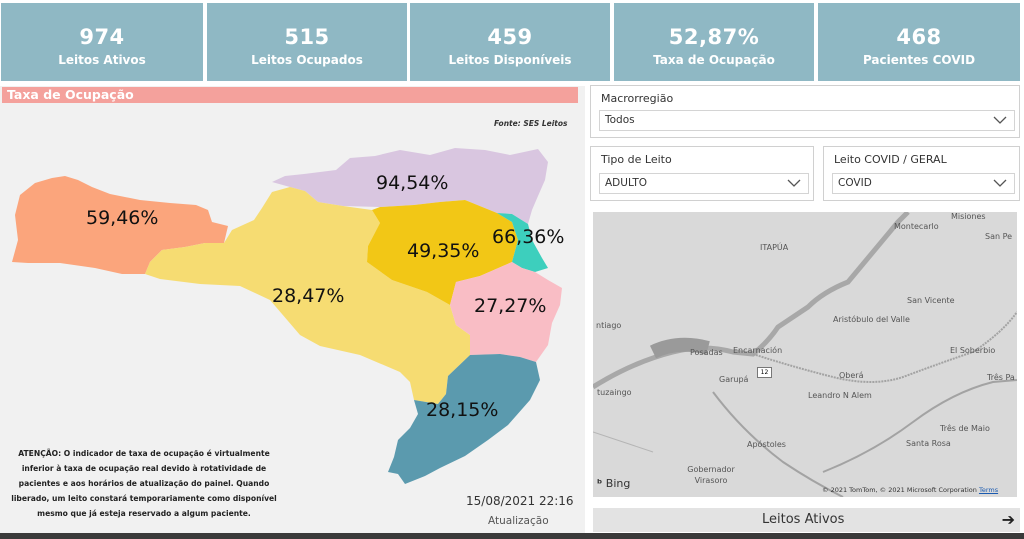 The height and width of the screenshot is (539, 1024). What do you see at coordinates (1008, 519) in the screenshot?
I see `arrow-right-icon: ➔` at bounding box center [1008, 519].